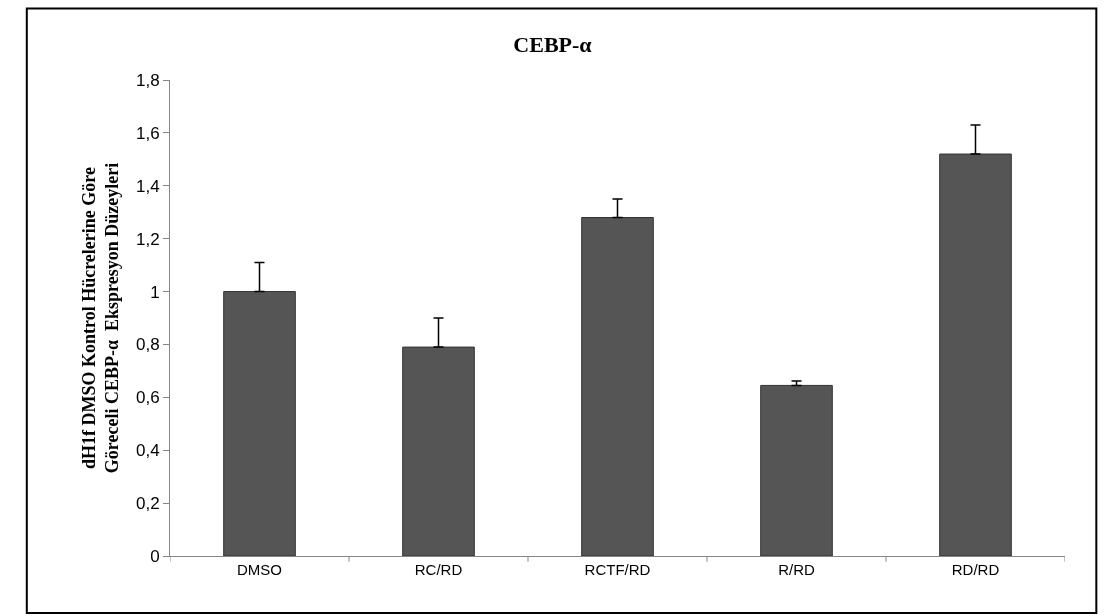 This screenshot has height=616, width=1105. I want to click on y-tick-label: 1,6, so click(147, 133).